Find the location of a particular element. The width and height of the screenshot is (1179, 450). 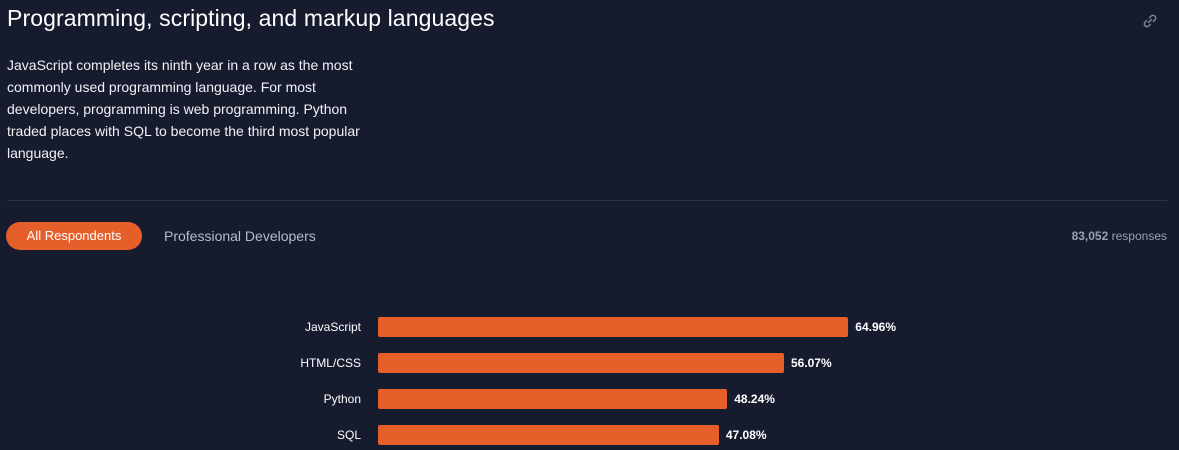

bar-row: Python 48.24% is located at coordinates (589, 399).